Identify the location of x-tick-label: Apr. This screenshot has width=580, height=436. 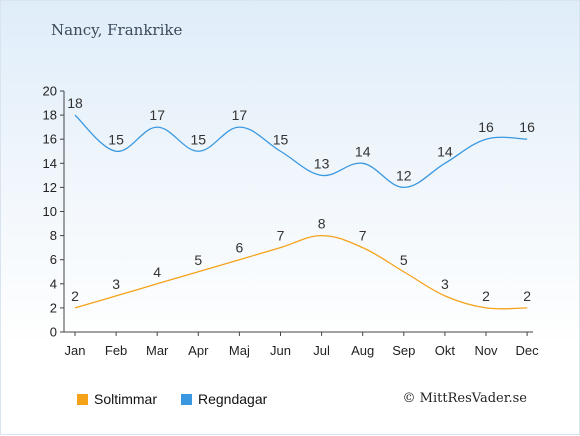
(198, 350).